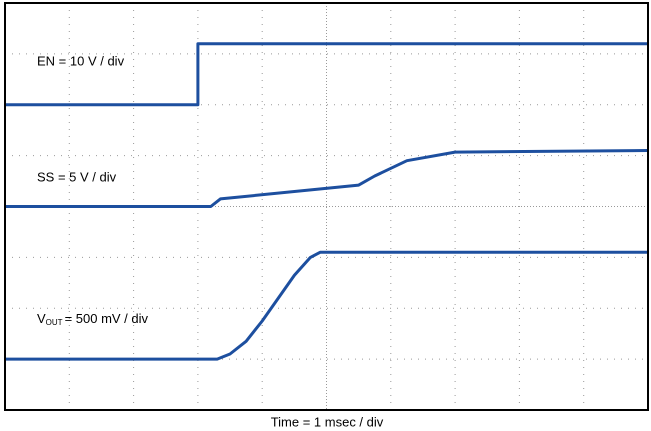  What do you see at coordinates (107, 318) in the screenshot?
I see `vout-rest: = 500 mV / div` at bounding box center [107, 318].